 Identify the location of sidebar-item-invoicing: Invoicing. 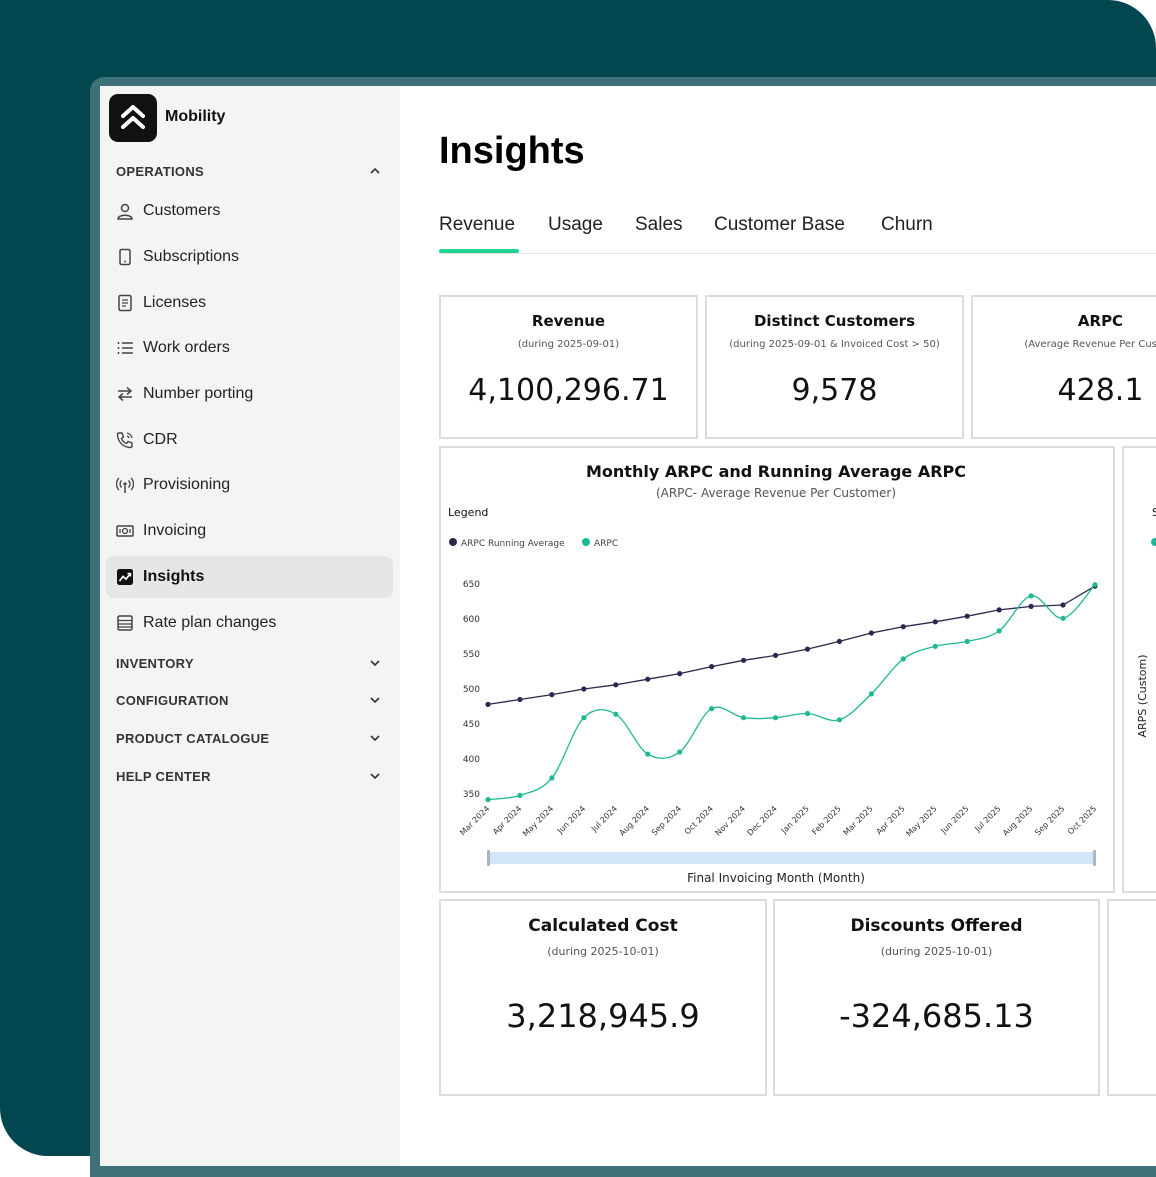
(249, 531).